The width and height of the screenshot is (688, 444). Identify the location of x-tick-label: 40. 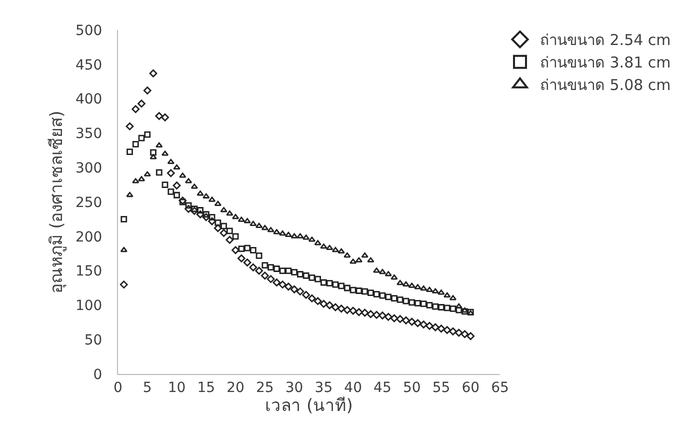
(353, 388).